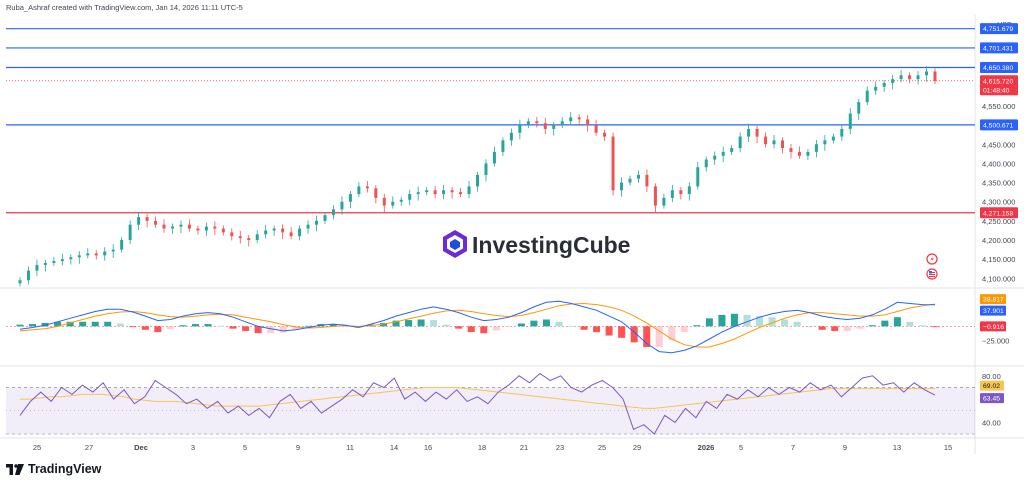 This screenshot has width=1024, height=488. What do you see at coordinates (53, 469) in the screenshot?
I see `tradingview-logo: TradingView` at bounding box center [53, 469].